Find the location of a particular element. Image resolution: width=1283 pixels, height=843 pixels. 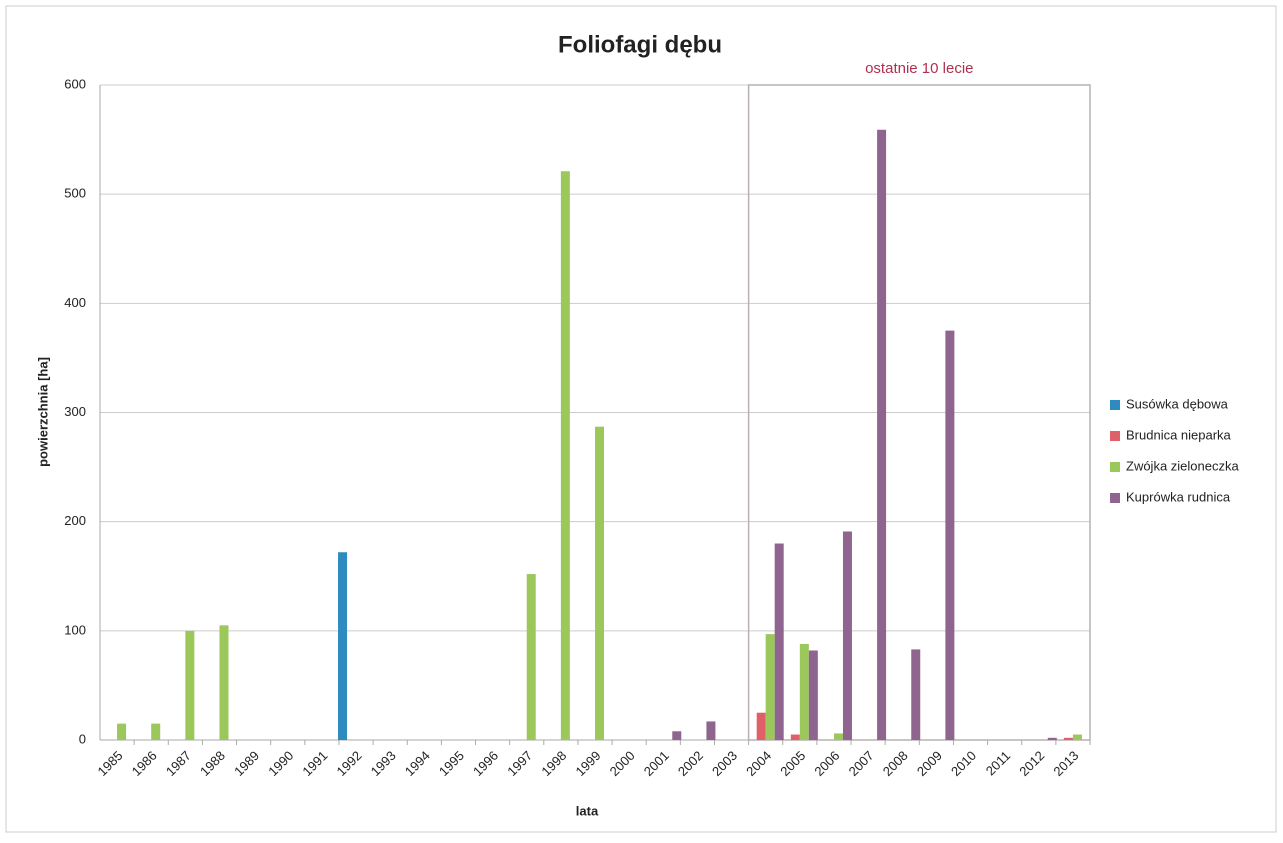

x-tick-label: 1989 is located at coordinates (246, 763).